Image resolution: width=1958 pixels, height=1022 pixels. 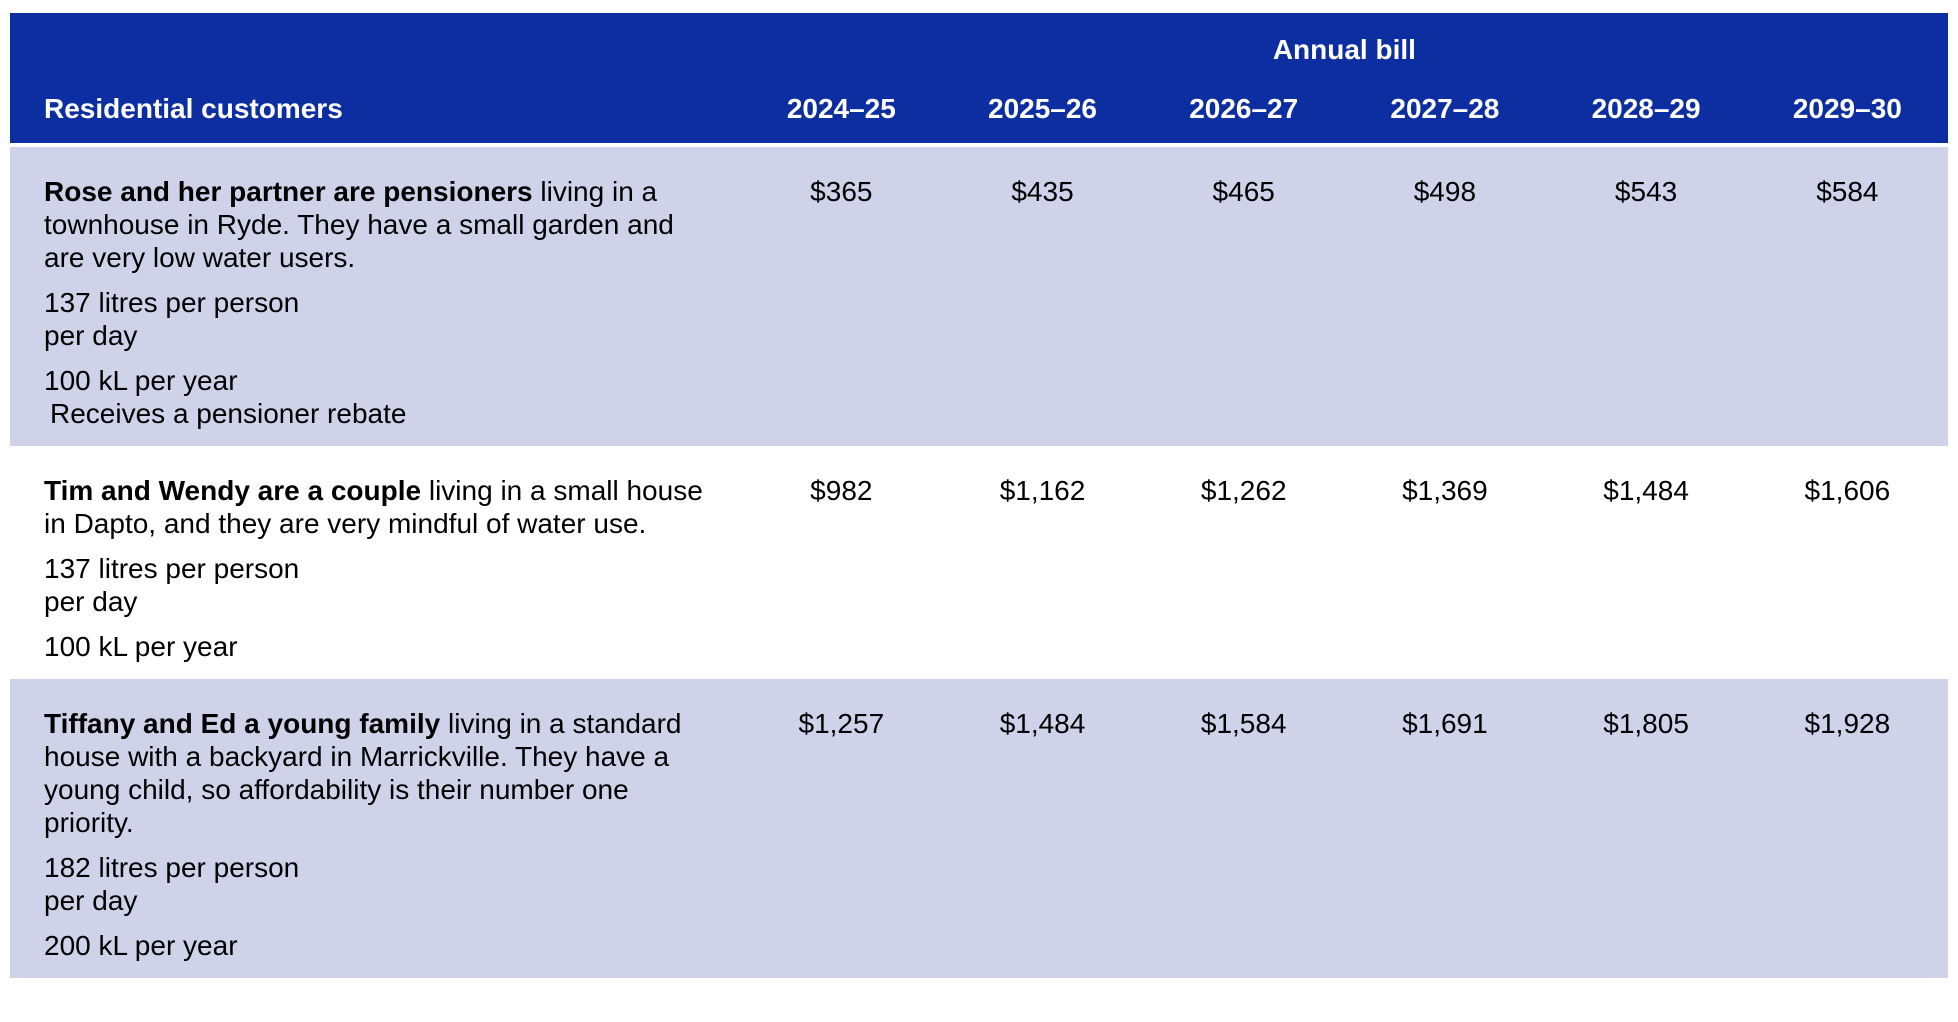 I want to click on annual-bill-header-row: Annual bill, so click(x=979, y=40).